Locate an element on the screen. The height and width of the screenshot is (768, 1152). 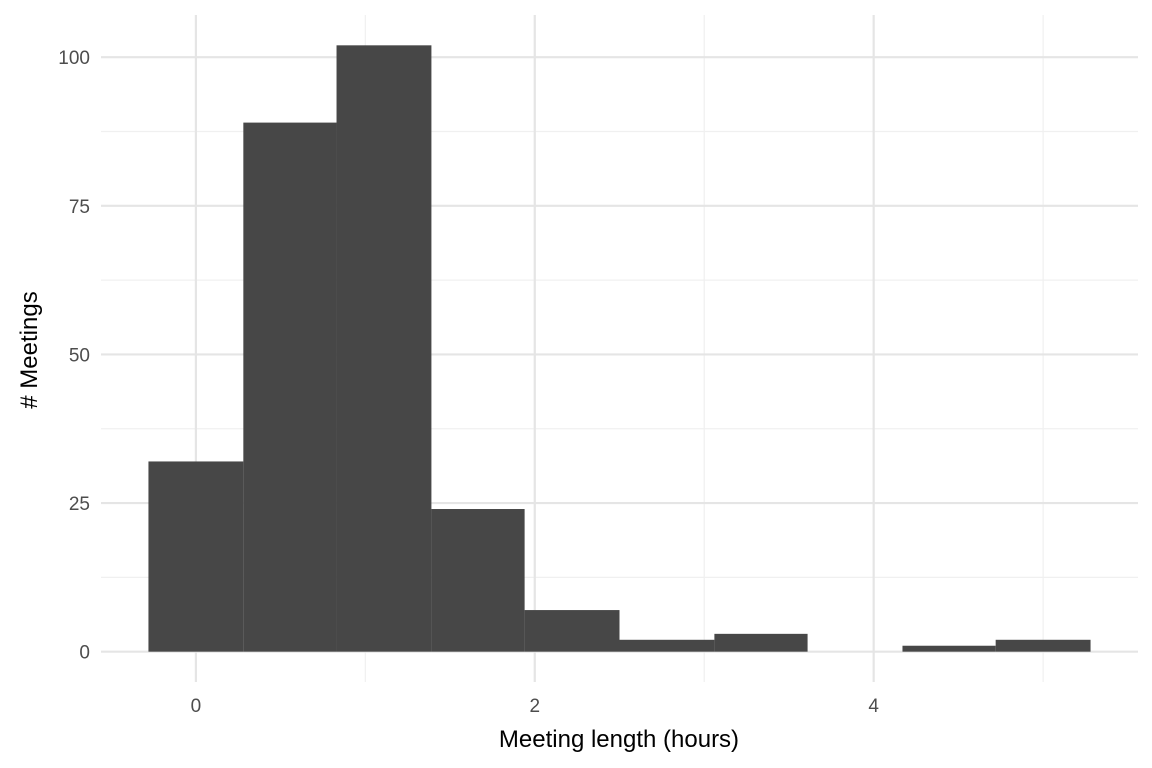
y-tick-label: 0 is located at coordinates (84, 653).